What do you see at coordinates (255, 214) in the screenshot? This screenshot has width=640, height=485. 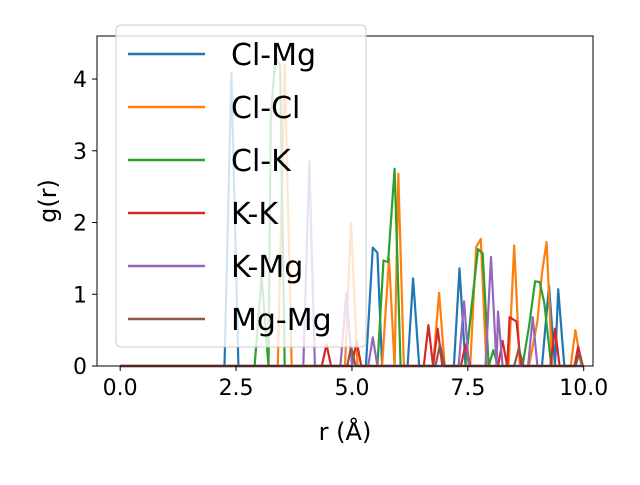 I see `legend-label: K-K` at bounding box center [255, 214].